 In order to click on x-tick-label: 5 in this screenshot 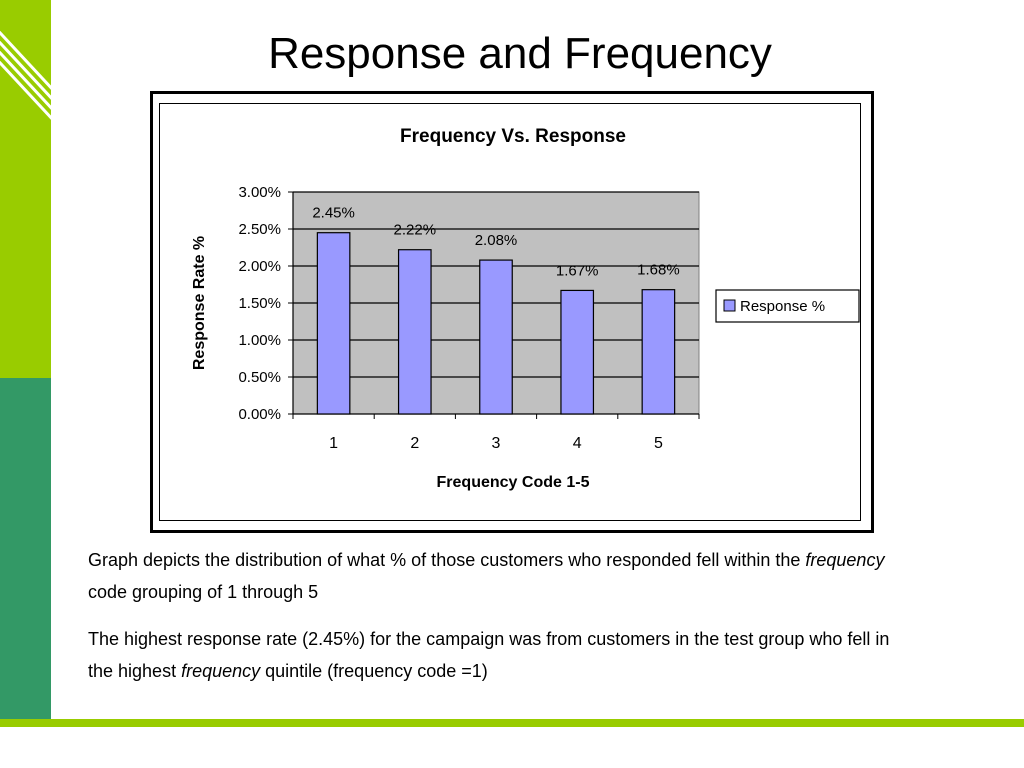, I will do `click(658, 443)`.